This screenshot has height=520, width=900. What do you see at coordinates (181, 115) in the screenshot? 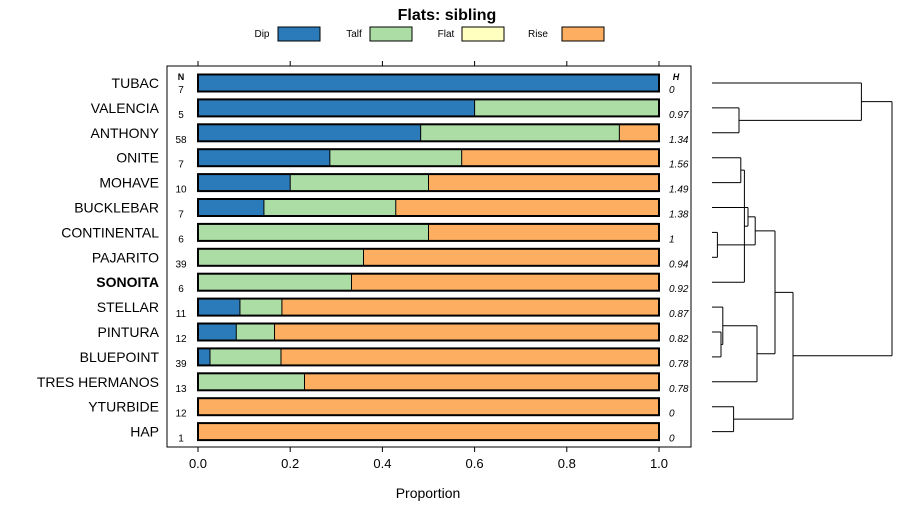
I see `n-value: 5` at bounding box center [181, 115].